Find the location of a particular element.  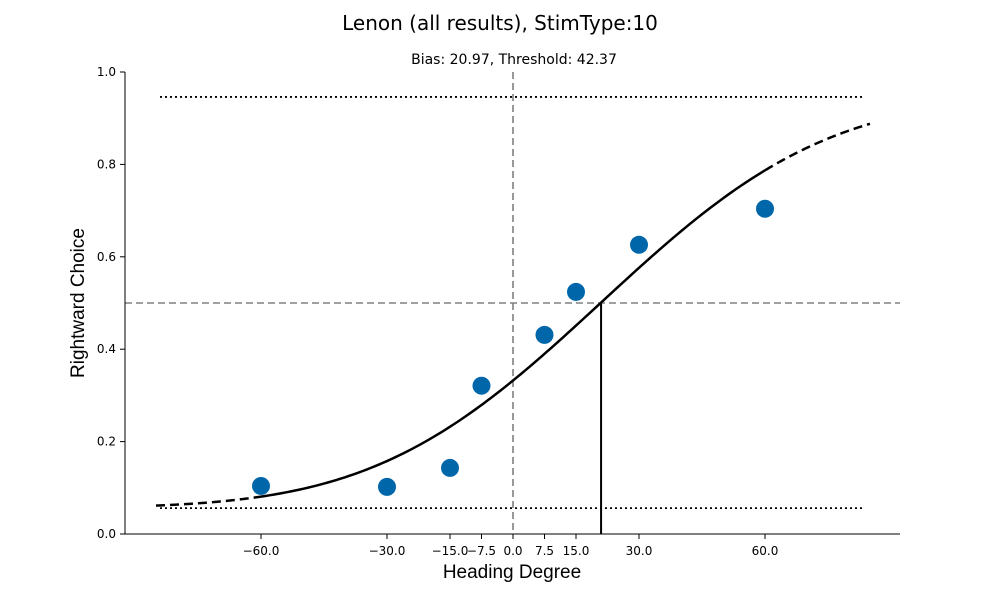

x-tick-label: 60.0 is located at coordinates (765, 551).